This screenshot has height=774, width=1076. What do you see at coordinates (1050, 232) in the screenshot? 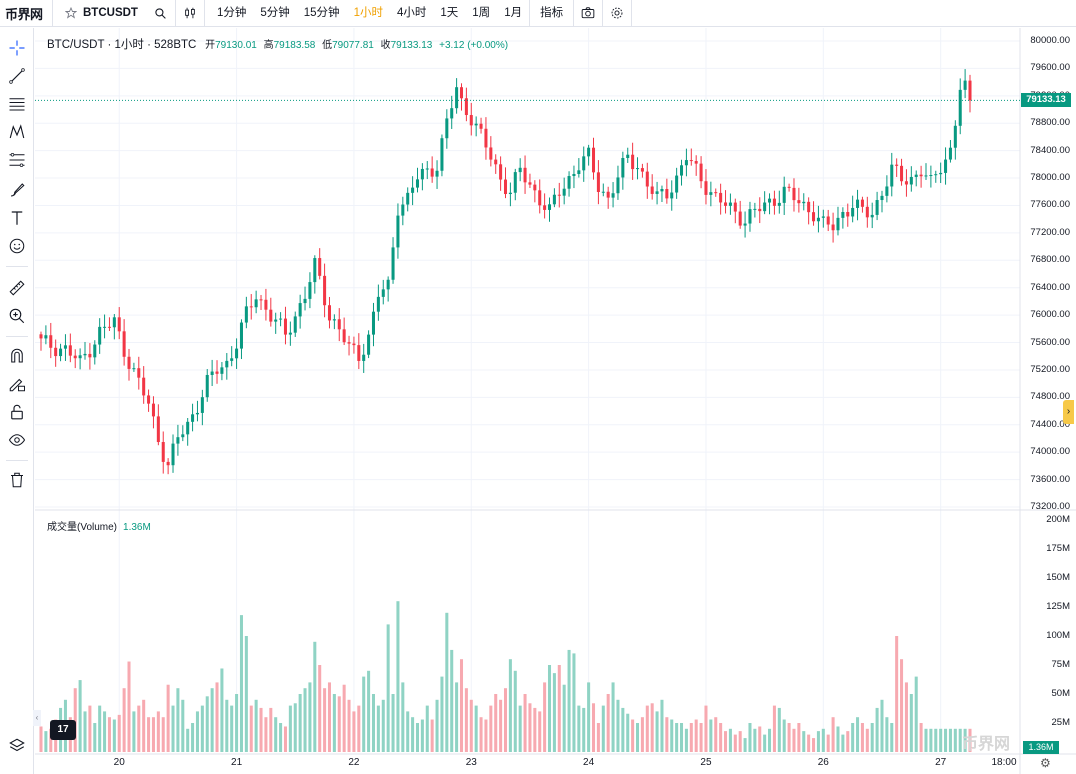
I see `price-axis-label: 77200.00` at bounding box center [1050, 232].